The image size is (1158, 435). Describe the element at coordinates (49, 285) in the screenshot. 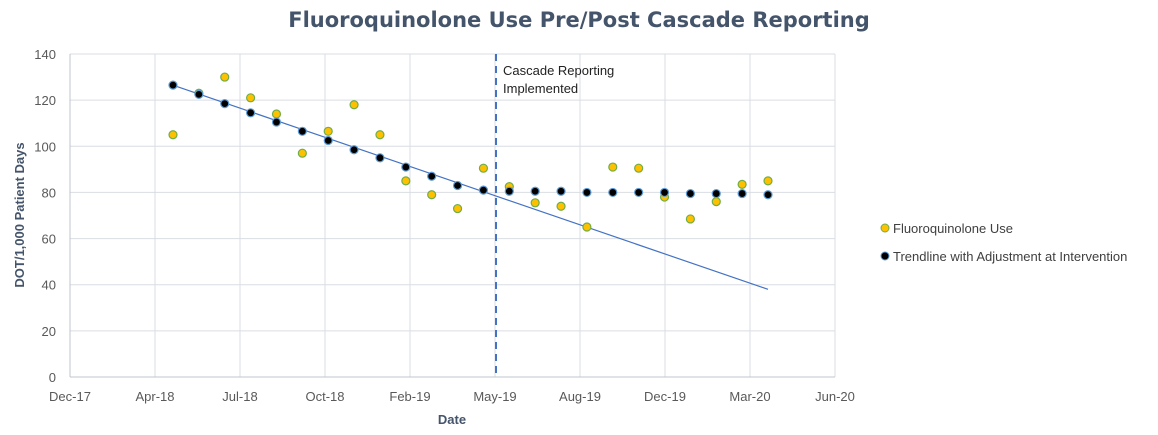

I see `y-tick-label: 40` at that location.